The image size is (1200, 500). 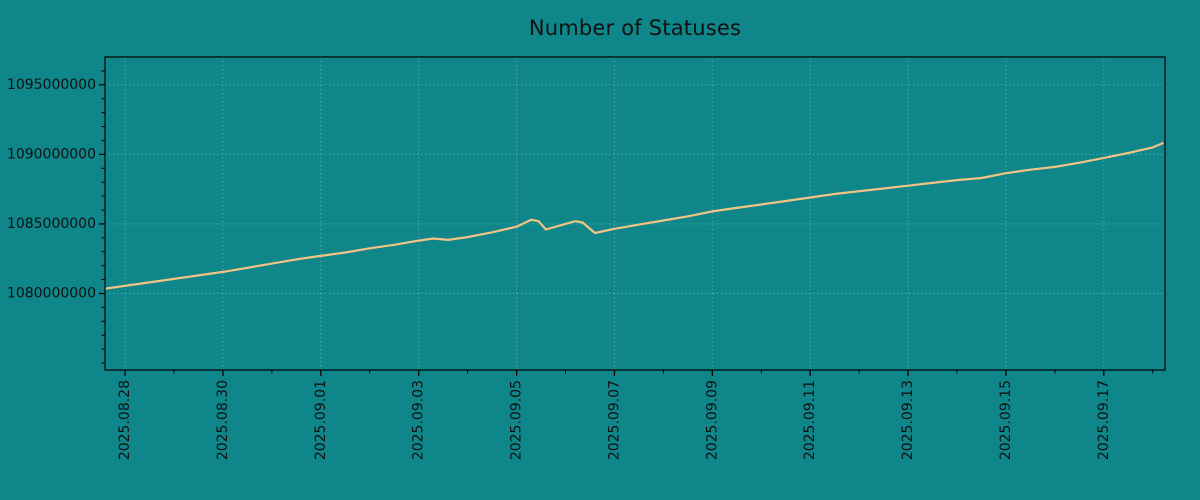 I want to click on x-tick-label: 2025.09.17, so click(x=1104, y=420).